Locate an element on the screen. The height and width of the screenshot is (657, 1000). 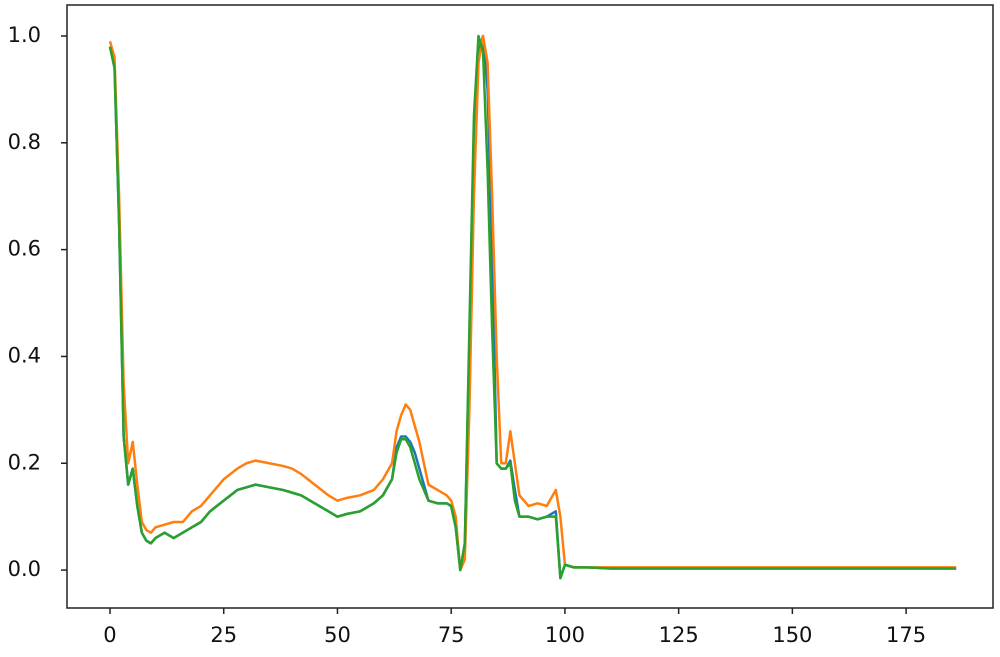
x-tick-label: 75 is located at coordinates (451, 635).